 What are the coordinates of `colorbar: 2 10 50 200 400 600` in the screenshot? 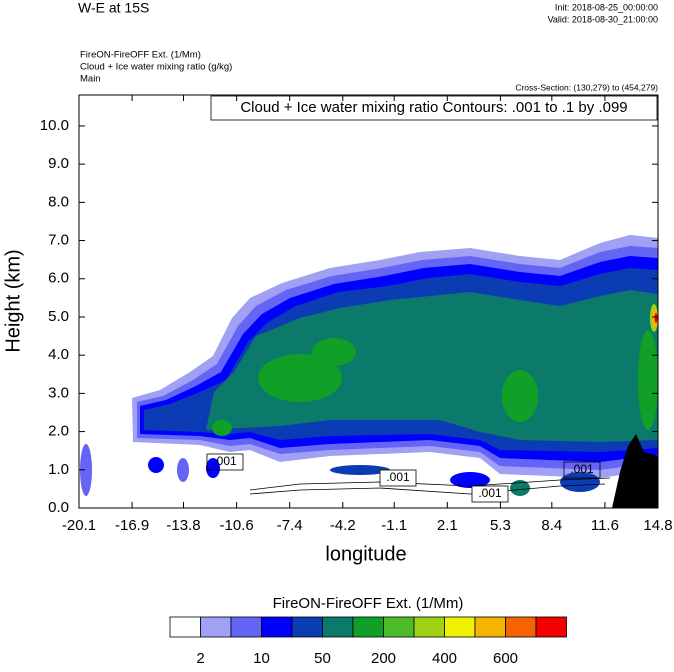 It's located at (368, 641).